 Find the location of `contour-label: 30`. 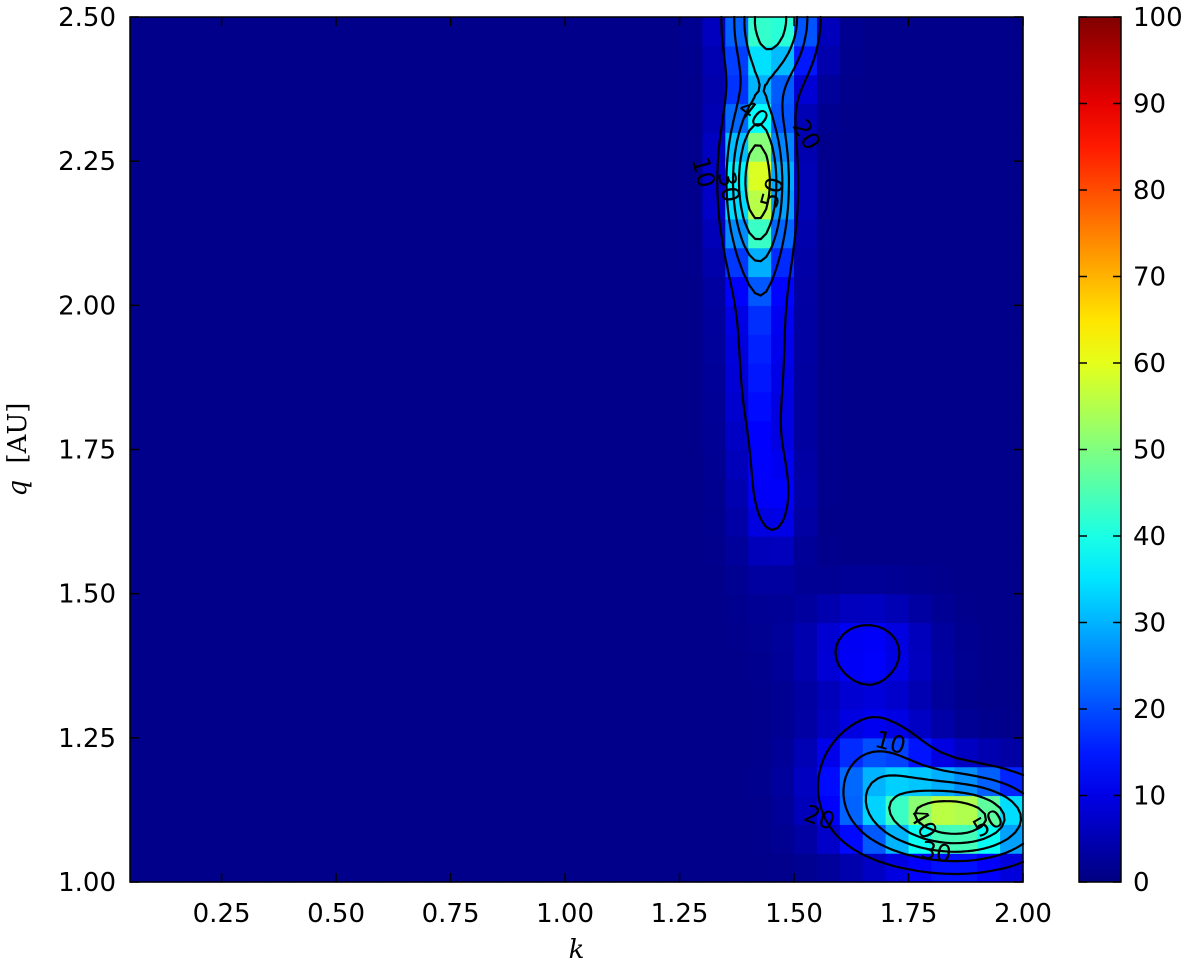

contour-label: 30 is located at coordinates (936, 852).